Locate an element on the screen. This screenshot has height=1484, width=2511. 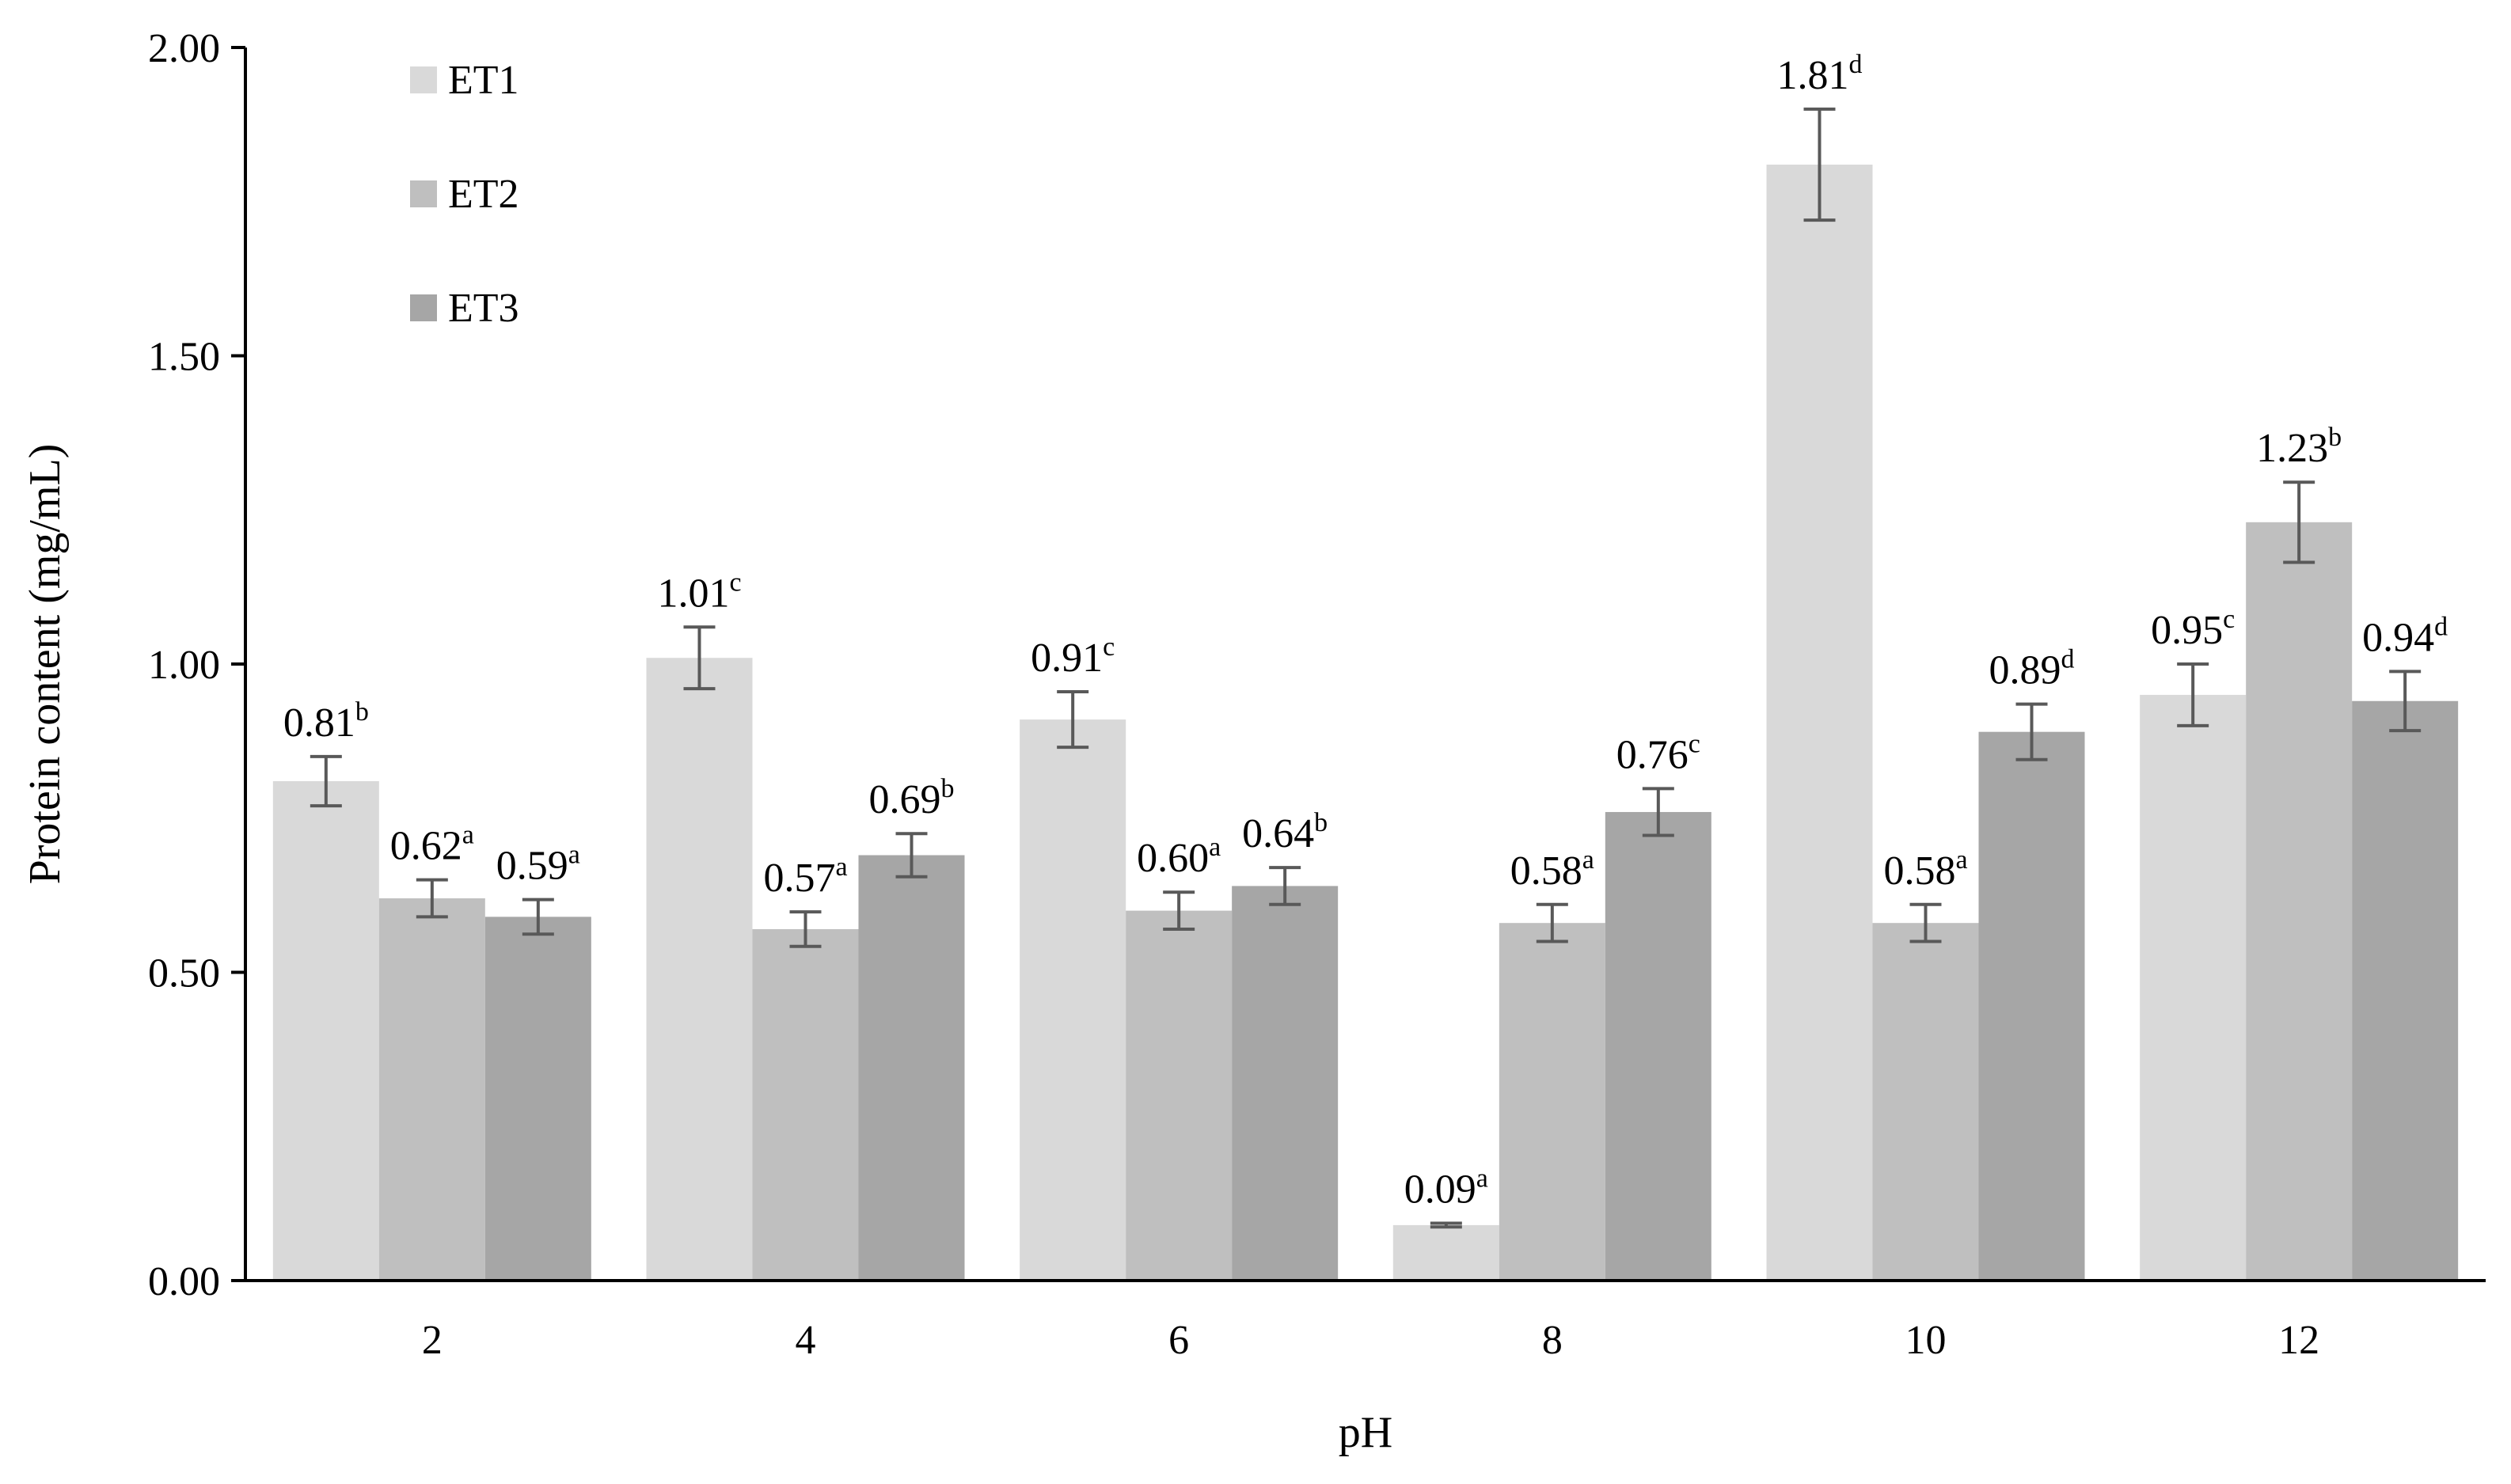
data-label: 0.76c is located at coordinates (1658, 753).